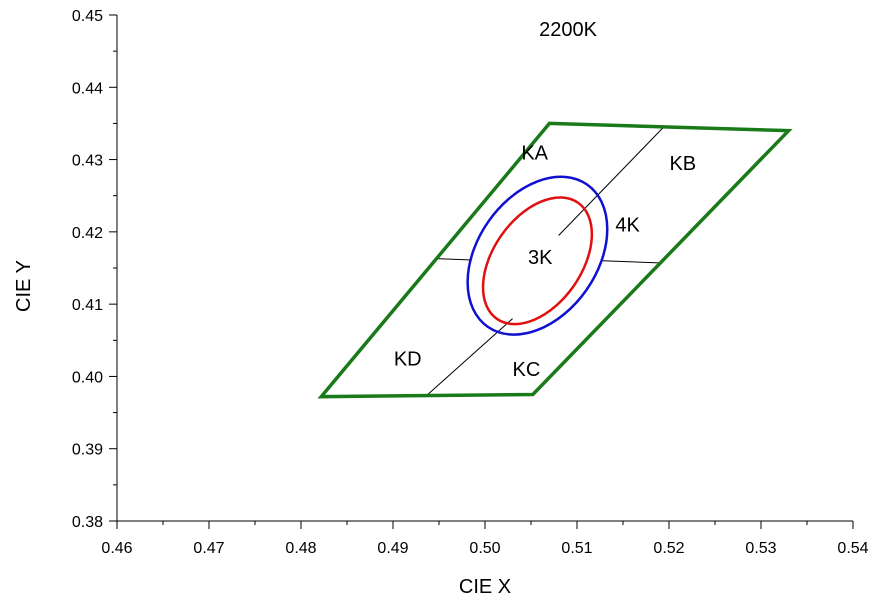  Describe the element at coordinates (87, 233) in the screenshot. I see `y-tick-label: 0.42` at that location.